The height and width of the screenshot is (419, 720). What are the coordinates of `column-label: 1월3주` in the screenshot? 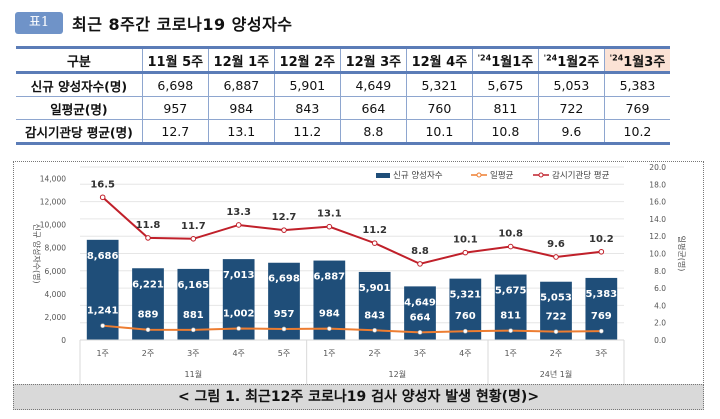 It's located at (644, 62).